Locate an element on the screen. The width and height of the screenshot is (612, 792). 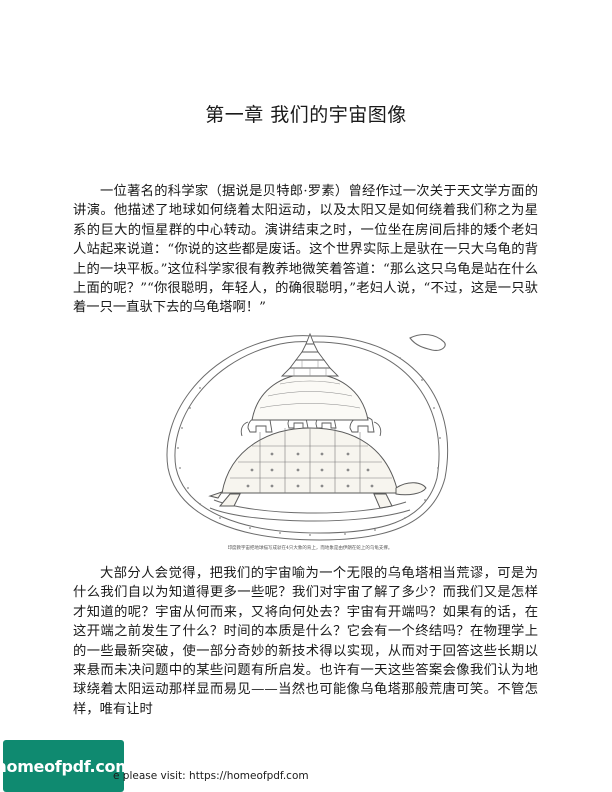
turtle-elephant-serpent-drawing is located at coordinates (307, 436).